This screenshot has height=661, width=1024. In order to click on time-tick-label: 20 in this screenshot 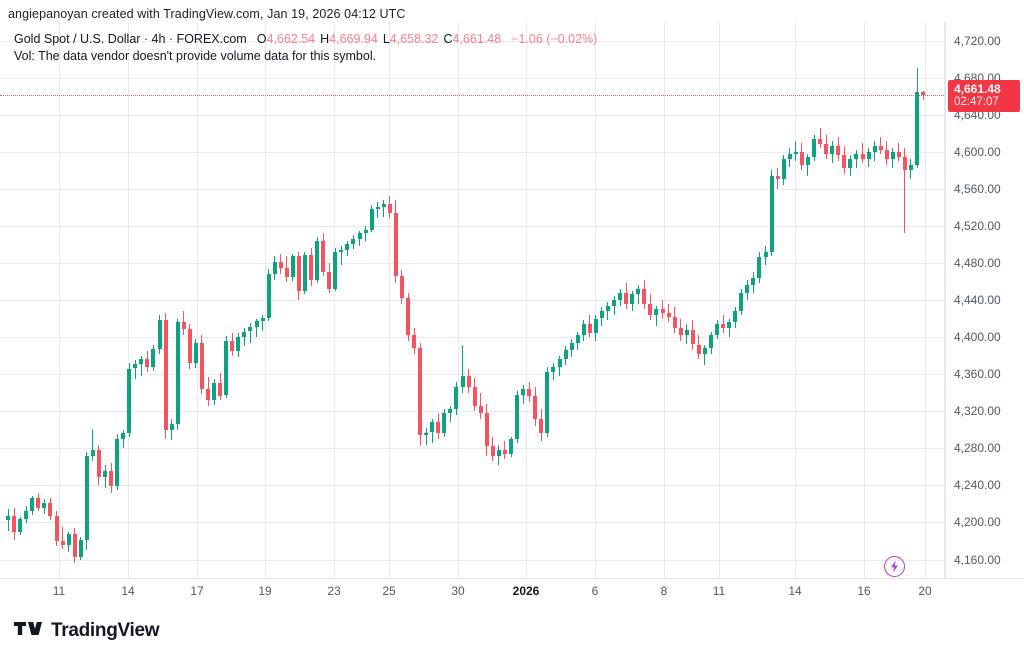, I will do `click(925, 591)`.